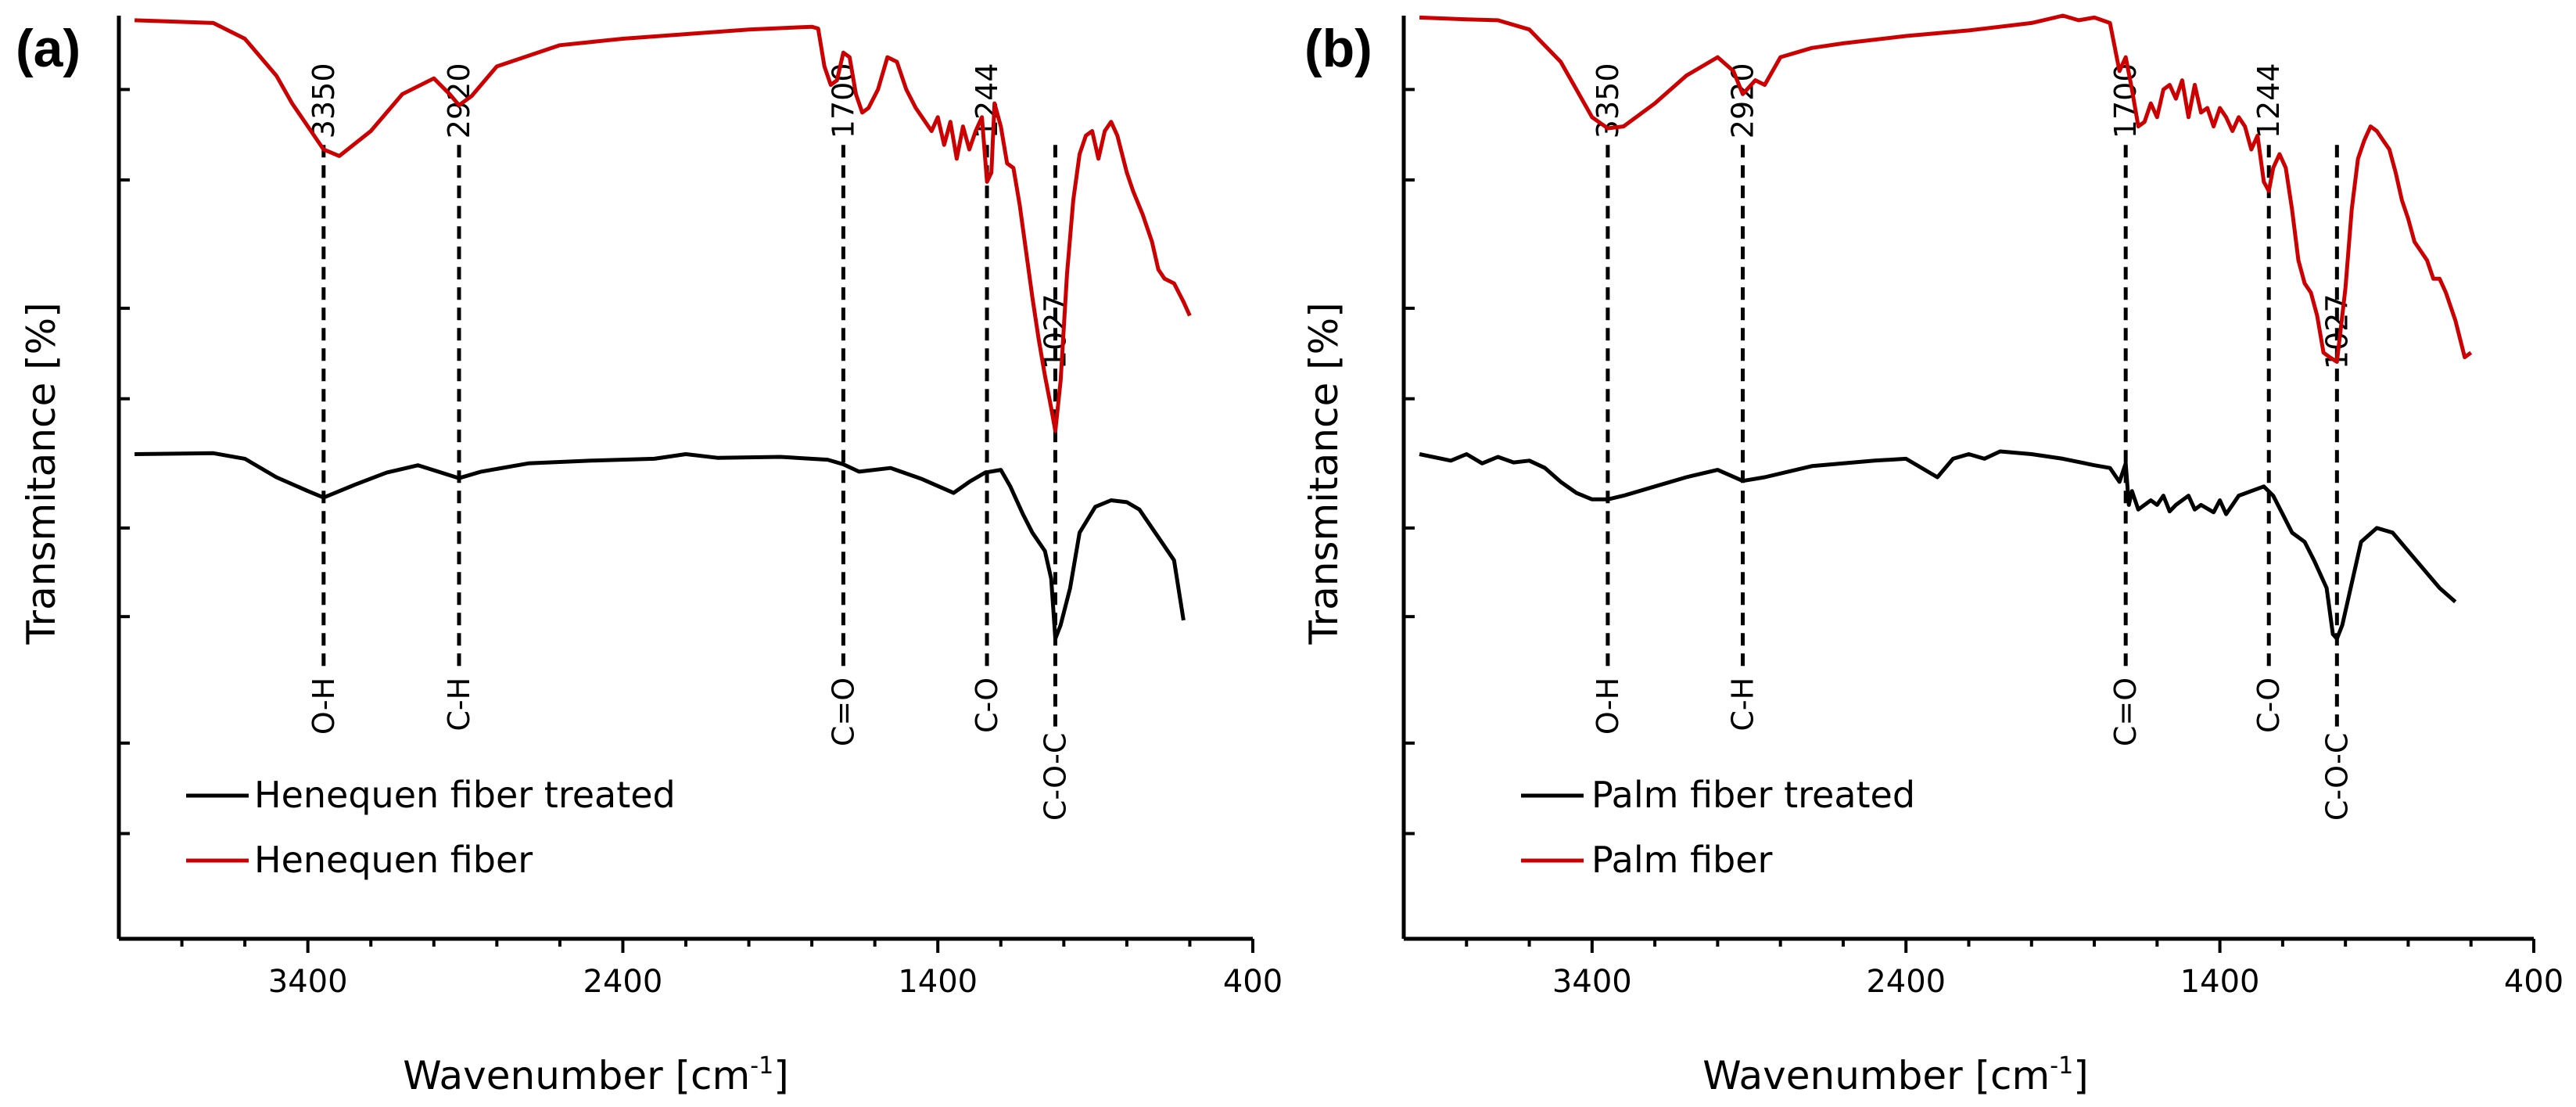 This screenshot has width=2576, height=1107. Describe the element at coordinates (1946, 188) in the screenshot. I see `series-line-palm-fiber` at that location.